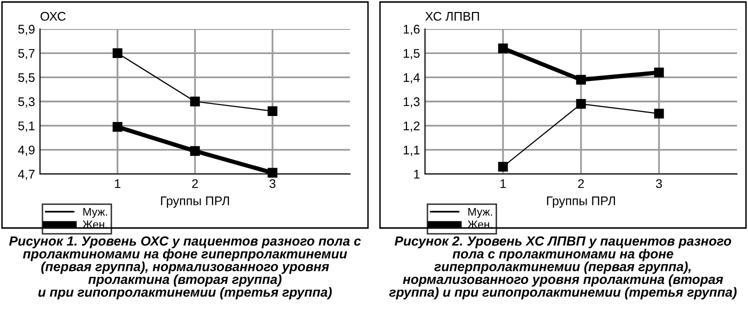 This screenshot has width=748, height=320. What do you see at coordinates (412, 102) in the screenshot?
I see `y-tick-label: 1,3` at bounding box center [412, 102].